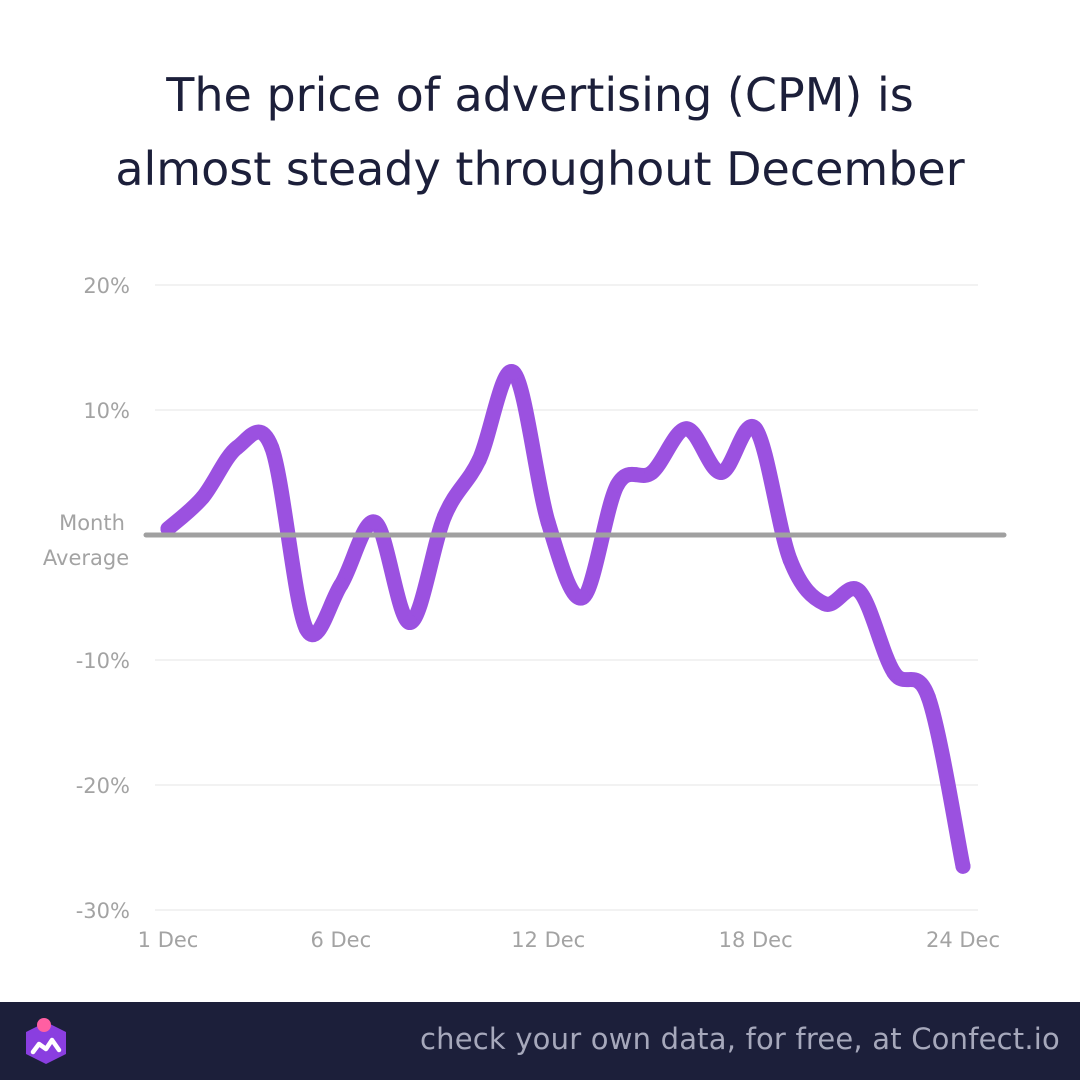 The height and width of the screenshot is (1080, 1080). What do you see at coordinates (756, 940) in the screenshot?
I see `x-tick-label: 18 Dec` at bounding box center [756, 940].